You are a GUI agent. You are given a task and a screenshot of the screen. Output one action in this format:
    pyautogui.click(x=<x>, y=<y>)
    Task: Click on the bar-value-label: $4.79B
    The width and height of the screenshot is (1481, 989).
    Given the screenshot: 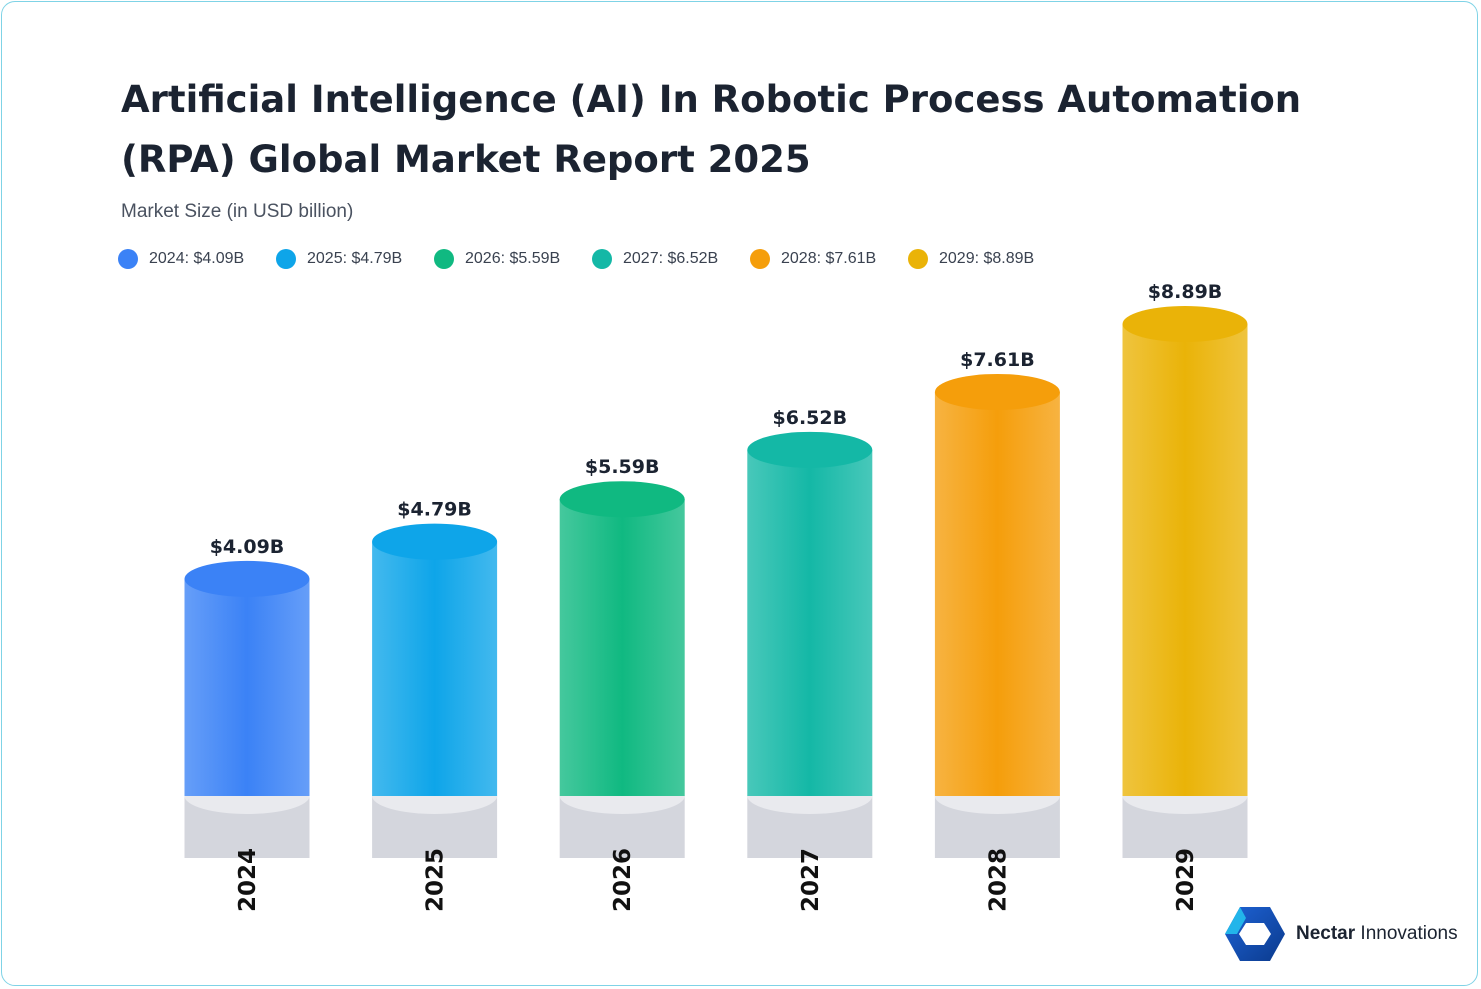 What is the action you would take?
    pyautogui.click(x=434, y=510)
    